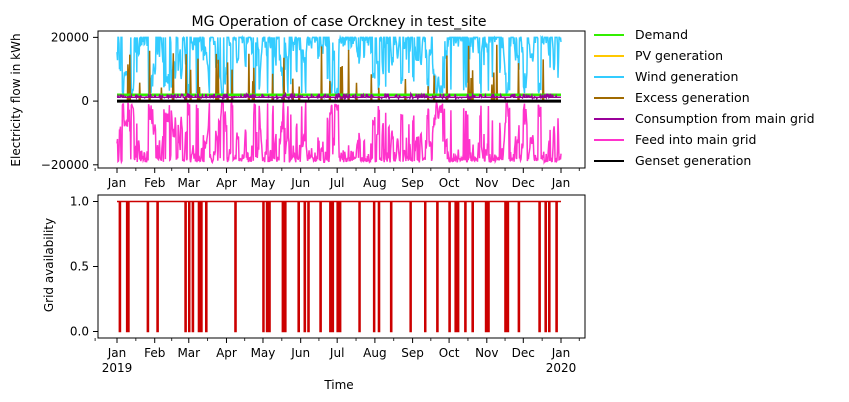 Image resolution: width=849 pixels, height=402 pixels. Describe the element at coordinates (412, 353) in the screenshot. I see `bottom-xtick-label: Sep` at that location.